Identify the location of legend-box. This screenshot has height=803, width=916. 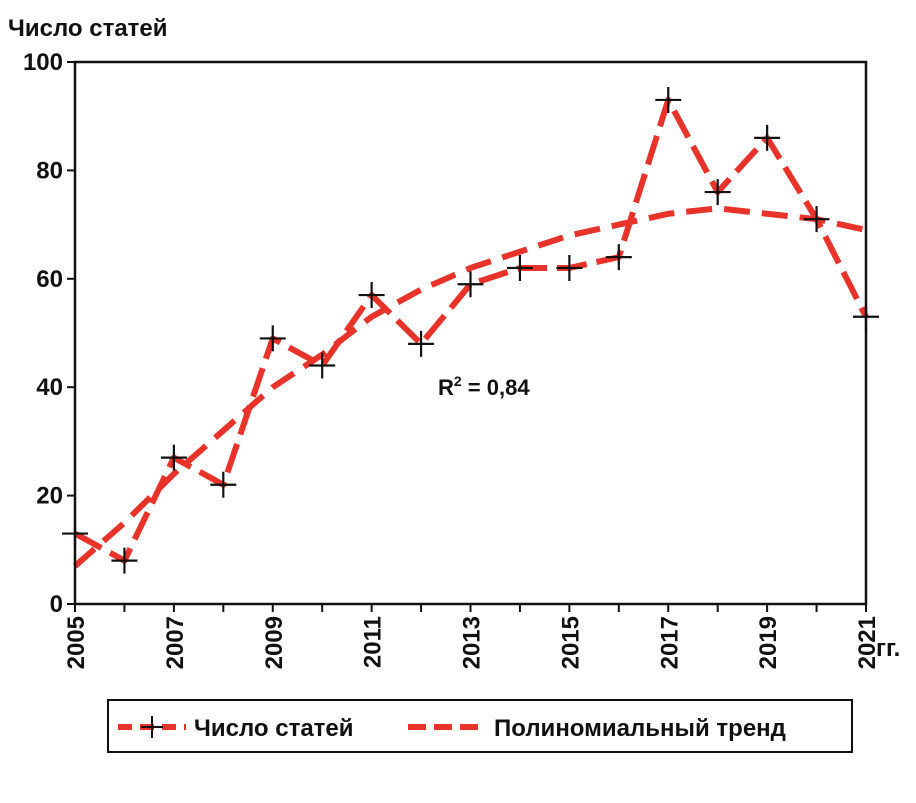
(480, 726).